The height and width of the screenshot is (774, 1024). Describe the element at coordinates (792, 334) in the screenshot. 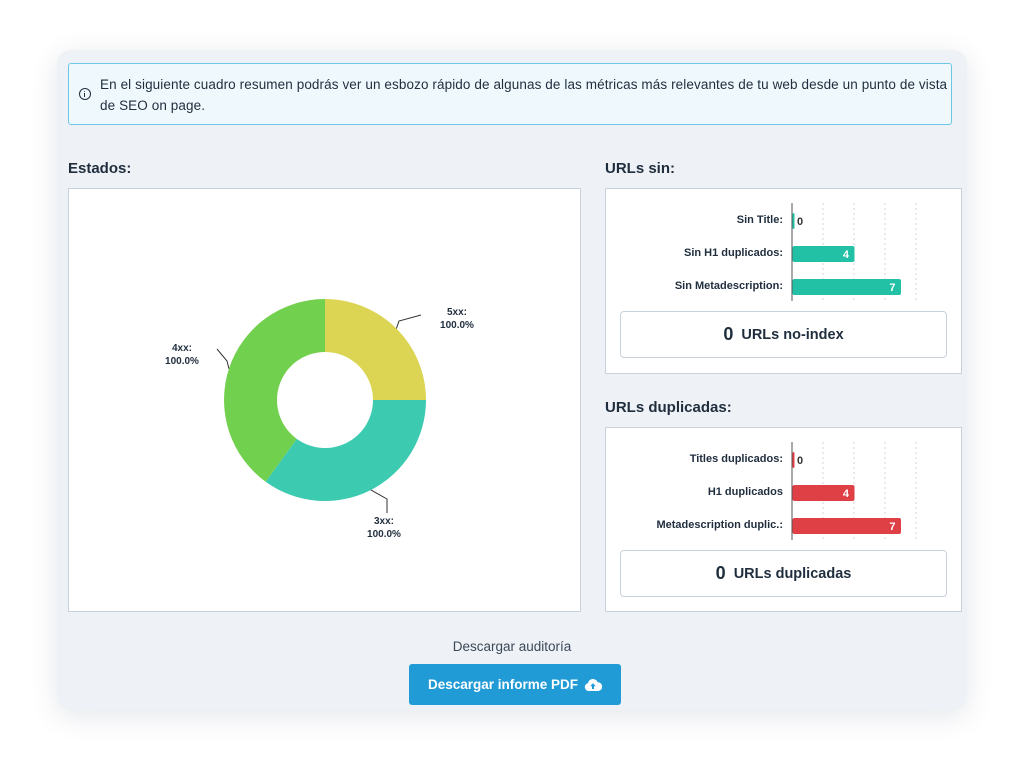

I see `urls-no-index-label: URLs no-index` at that location.